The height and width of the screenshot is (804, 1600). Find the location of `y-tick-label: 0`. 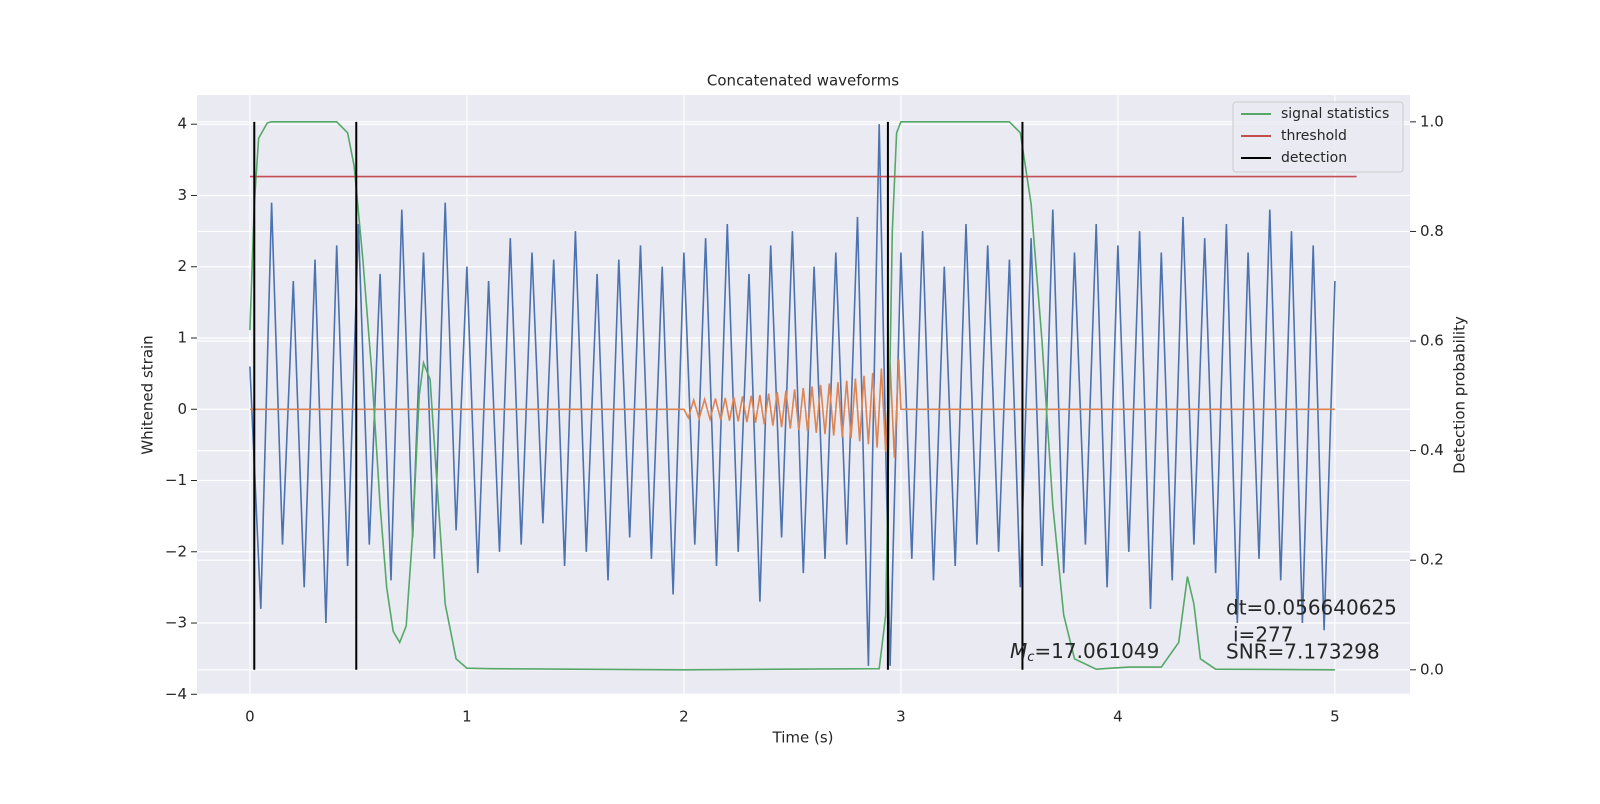

y-tick-label: 0 is located at coordinates (182, 409).